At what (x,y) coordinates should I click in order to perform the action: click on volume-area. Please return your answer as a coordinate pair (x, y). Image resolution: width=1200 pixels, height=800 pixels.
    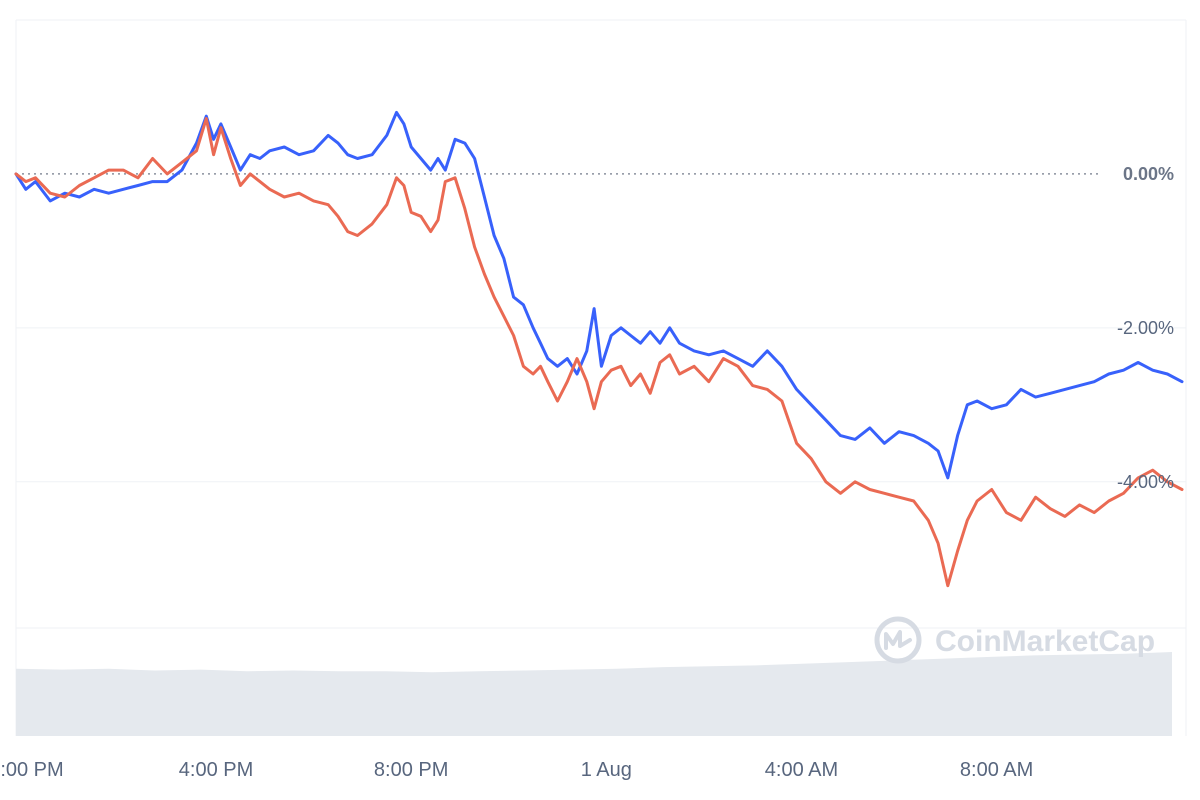
    Looking at the image, I should click on (594, 694).